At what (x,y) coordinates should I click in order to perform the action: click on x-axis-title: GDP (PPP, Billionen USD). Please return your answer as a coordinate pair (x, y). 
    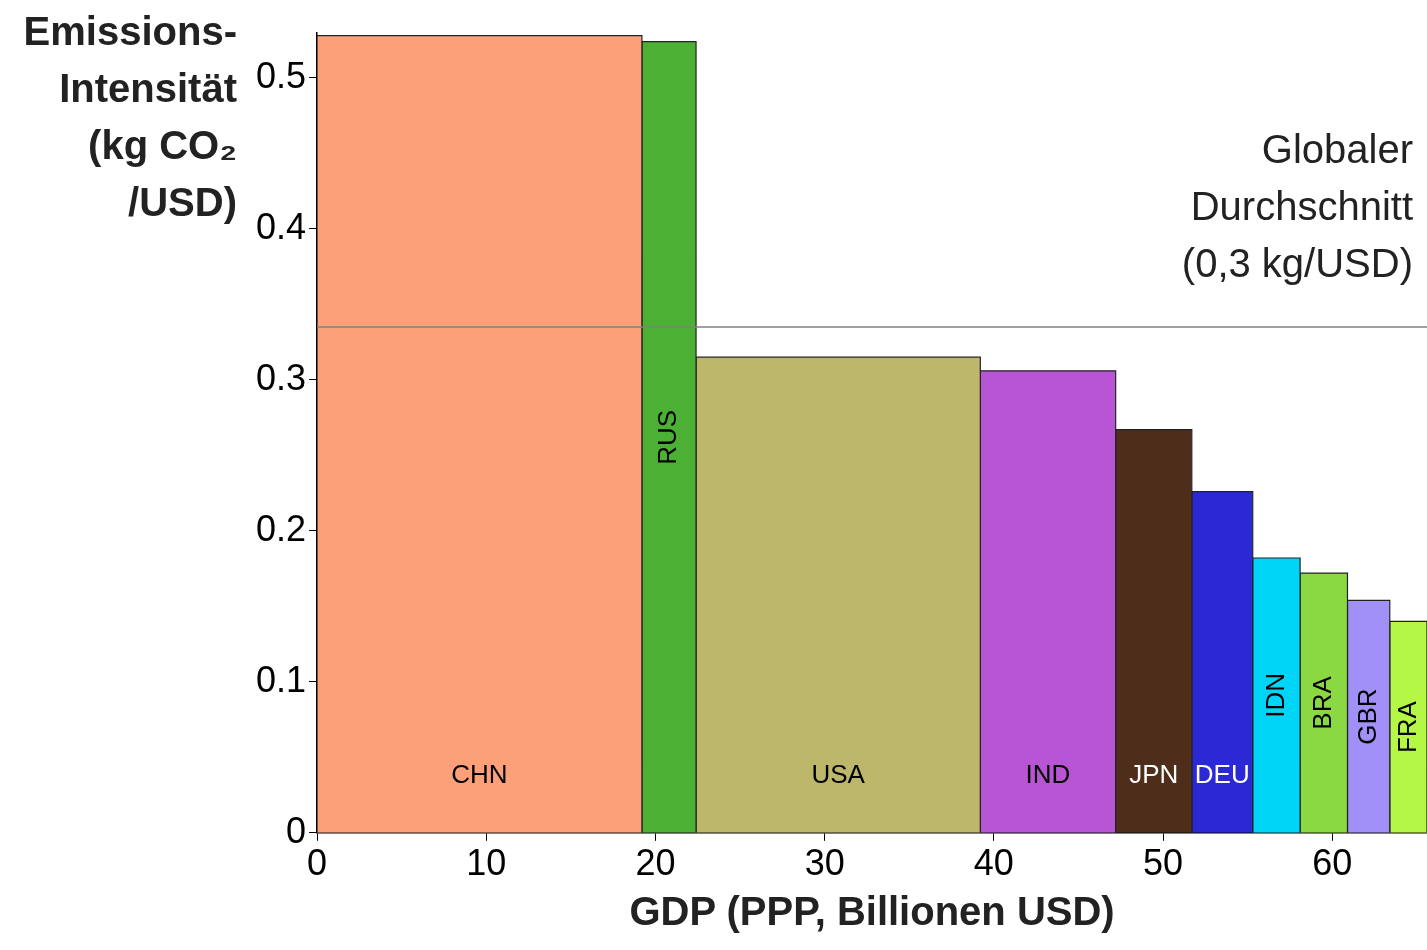
    Looking at the image, I should click on (872, 911).